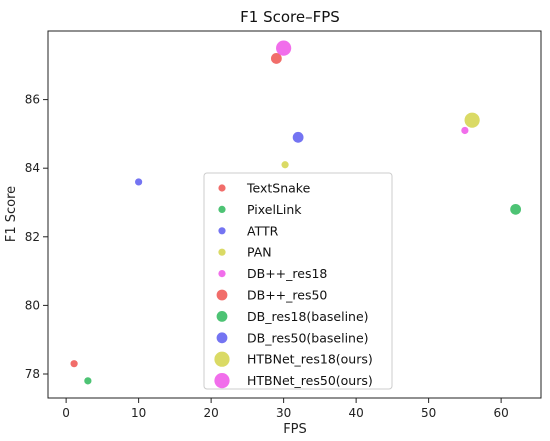  I want to click on point-db-res50-baseline, so click(298, 137).